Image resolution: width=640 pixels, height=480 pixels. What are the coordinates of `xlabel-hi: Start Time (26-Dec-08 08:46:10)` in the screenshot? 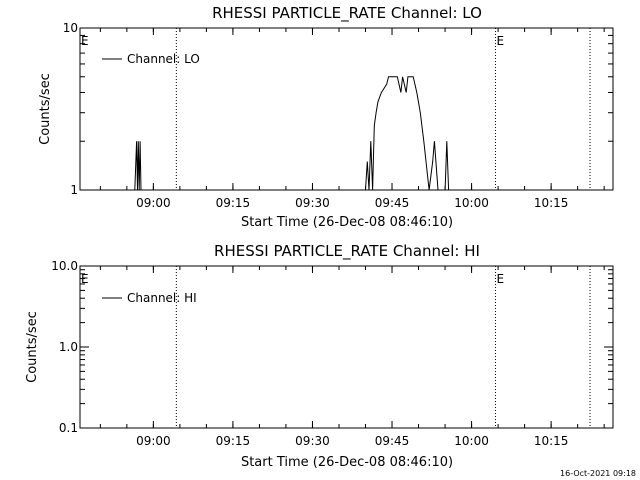 It's located at (347, 462).